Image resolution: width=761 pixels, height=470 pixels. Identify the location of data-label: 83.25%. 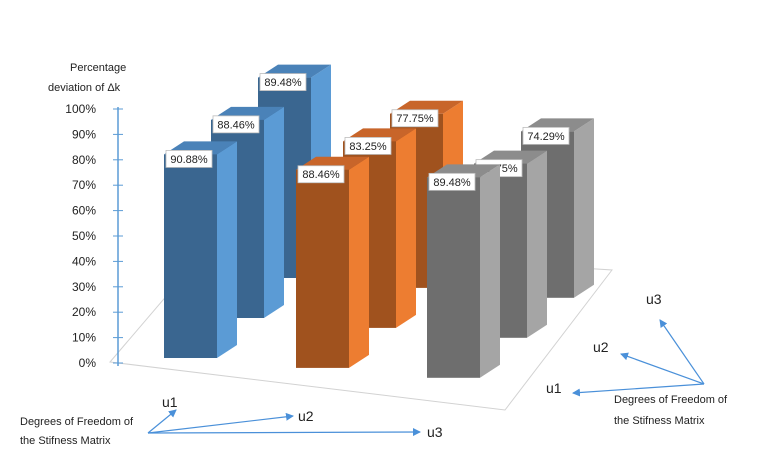
(368, 147).